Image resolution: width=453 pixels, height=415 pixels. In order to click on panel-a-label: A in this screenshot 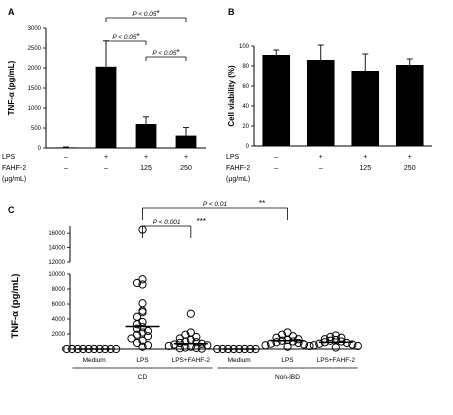, I will do `click(11, 12)`.